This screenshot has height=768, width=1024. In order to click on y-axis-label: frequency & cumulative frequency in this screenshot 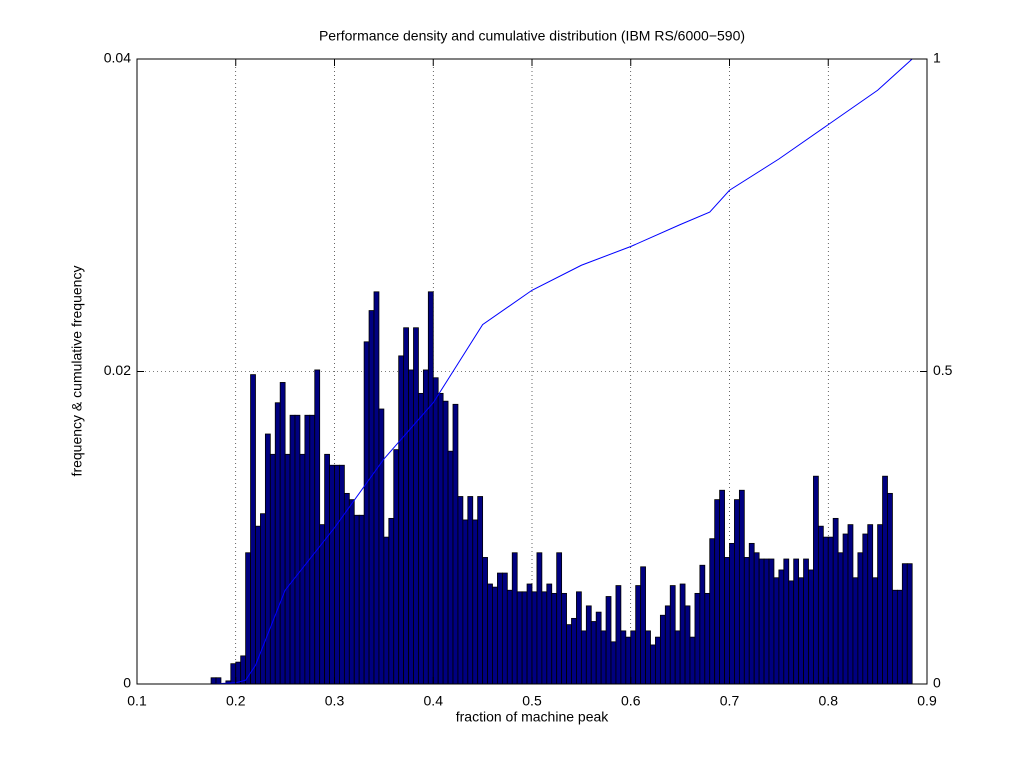, I will do `click(77, 371)`.